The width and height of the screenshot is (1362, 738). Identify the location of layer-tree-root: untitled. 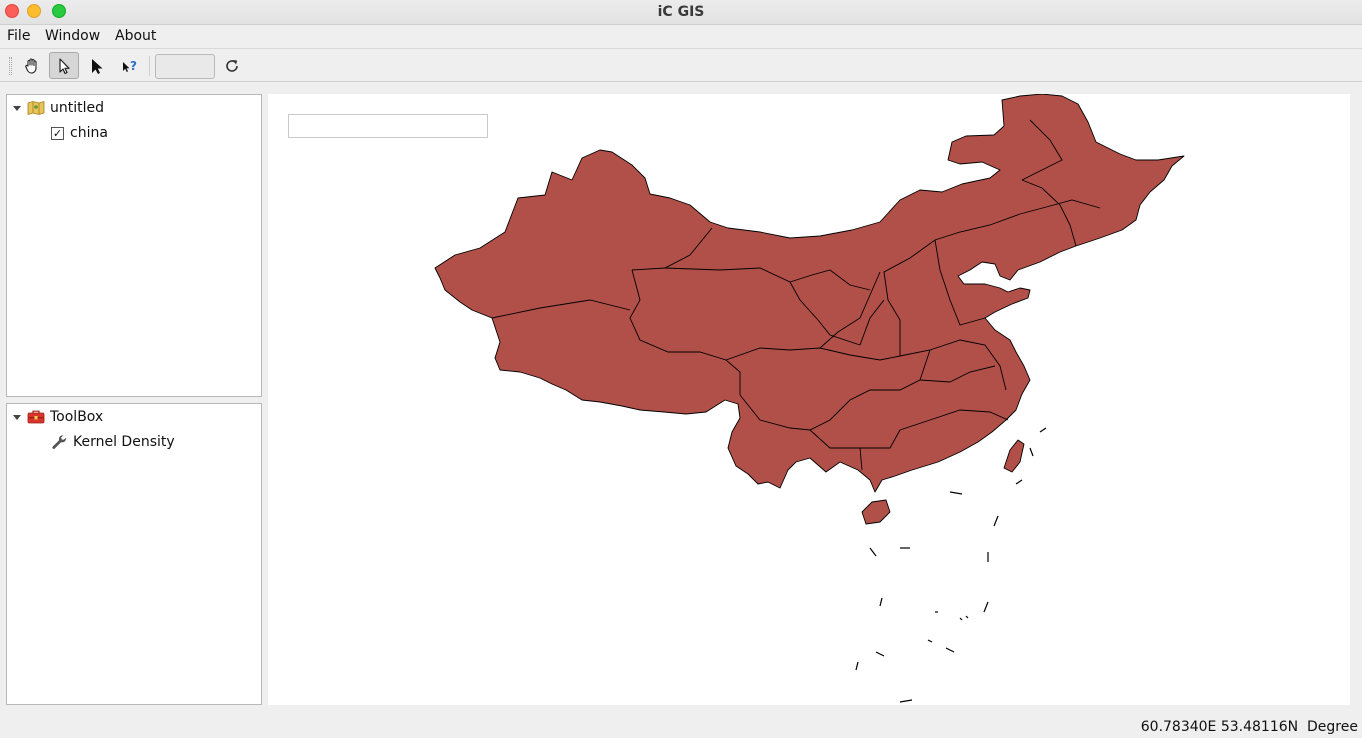
(58, 108).